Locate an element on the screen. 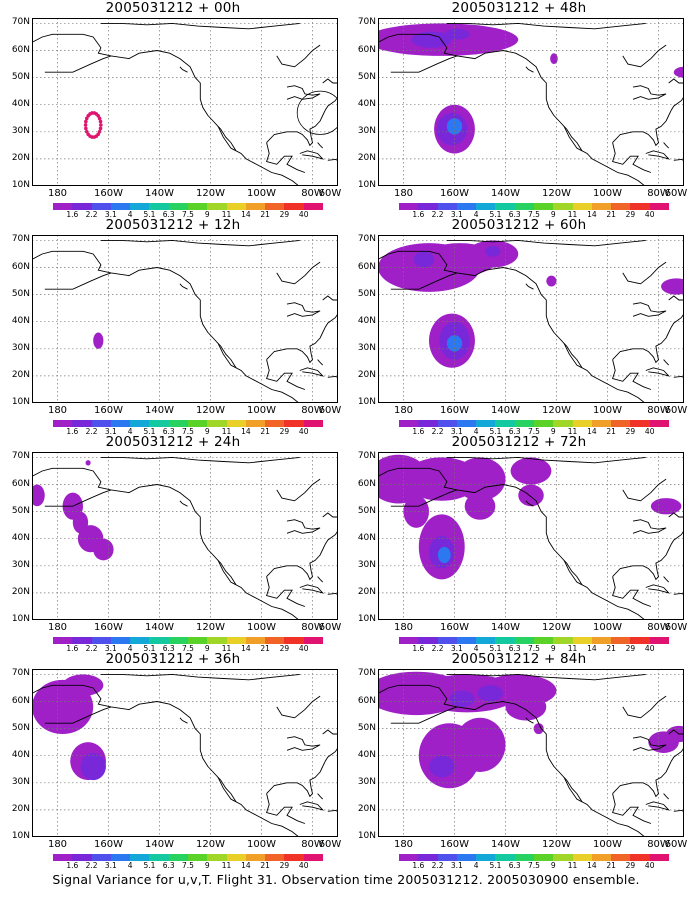  lat-tick-label: 50N is located at coordinates (366, 76).